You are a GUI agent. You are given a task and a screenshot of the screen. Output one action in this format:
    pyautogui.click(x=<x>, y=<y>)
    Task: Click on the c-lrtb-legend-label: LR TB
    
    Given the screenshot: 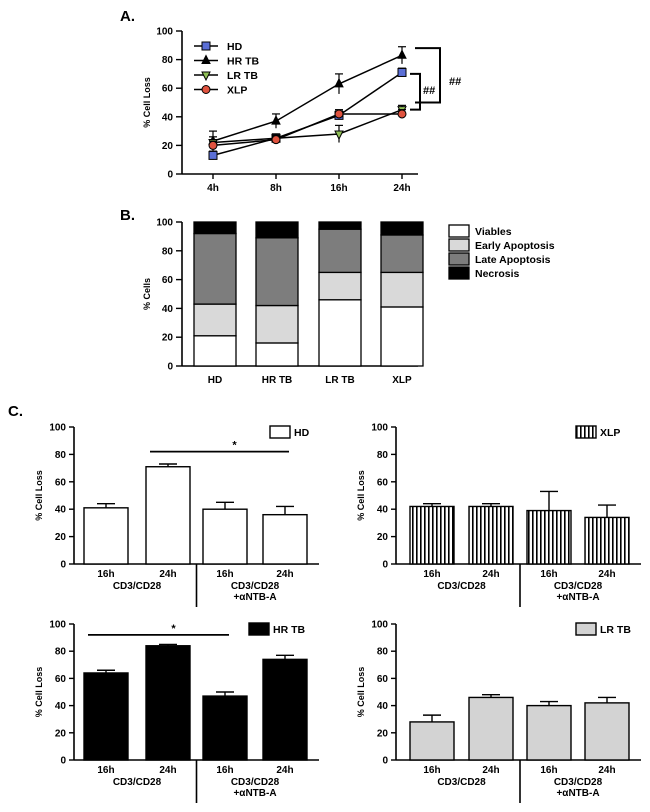 What is the action you would take?
    pyautogui.click(x=615, y=630)
    